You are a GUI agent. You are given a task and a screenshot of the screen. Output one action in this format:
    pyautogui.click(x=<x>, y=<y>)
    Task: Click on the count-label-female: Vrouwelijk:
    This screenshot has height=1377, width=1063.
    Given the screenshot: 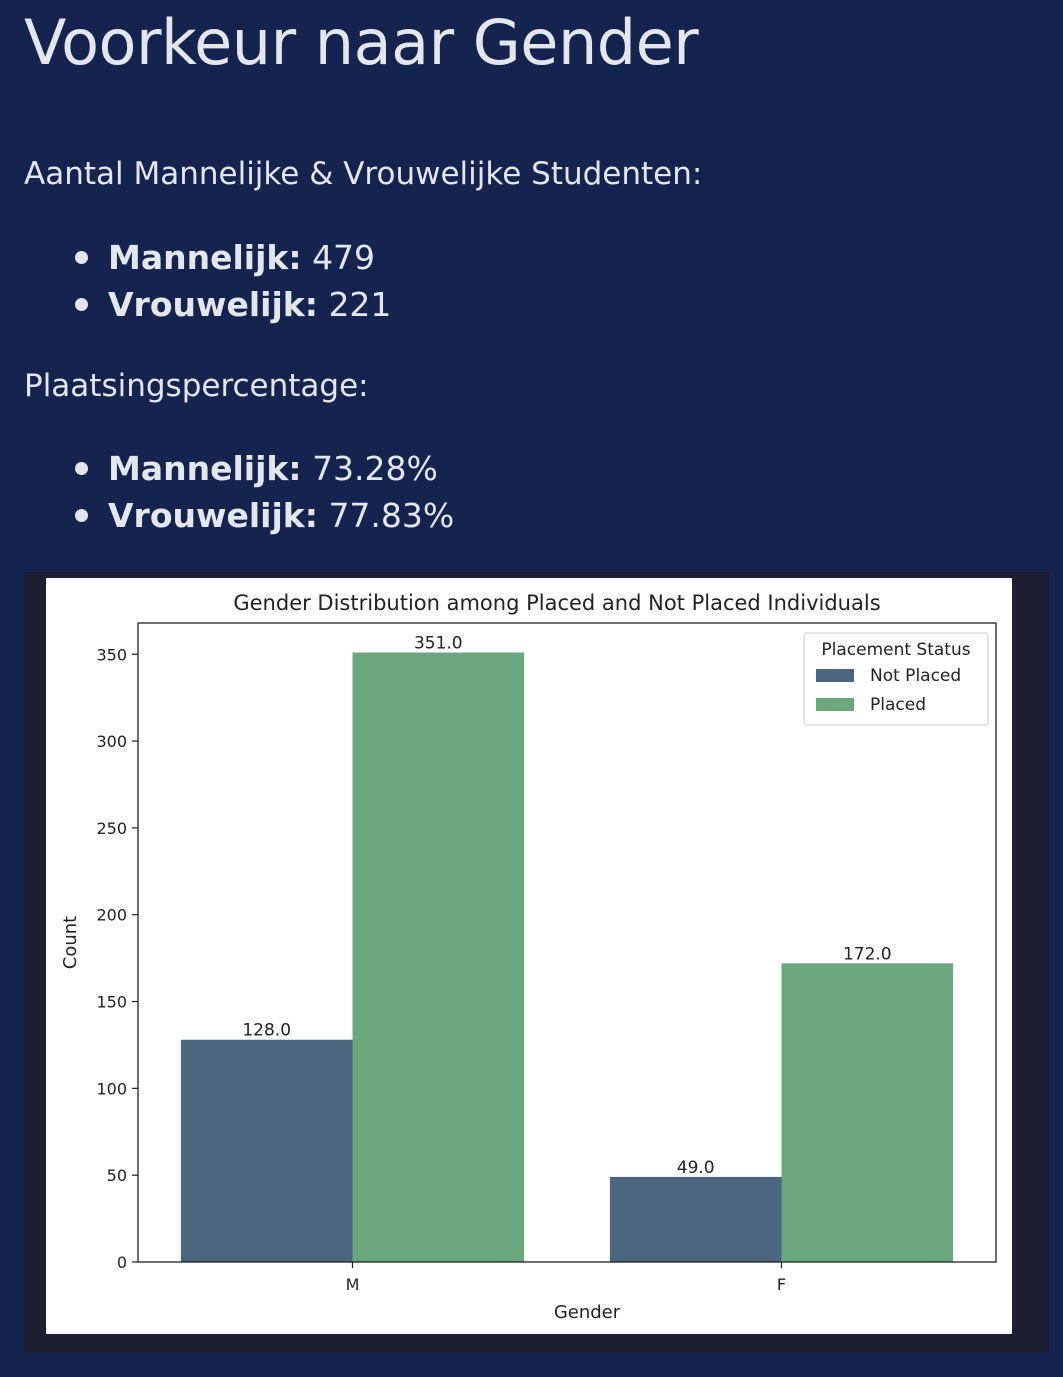 What is the action you would take?
    pyautogui.click(x=213, y=304)
    